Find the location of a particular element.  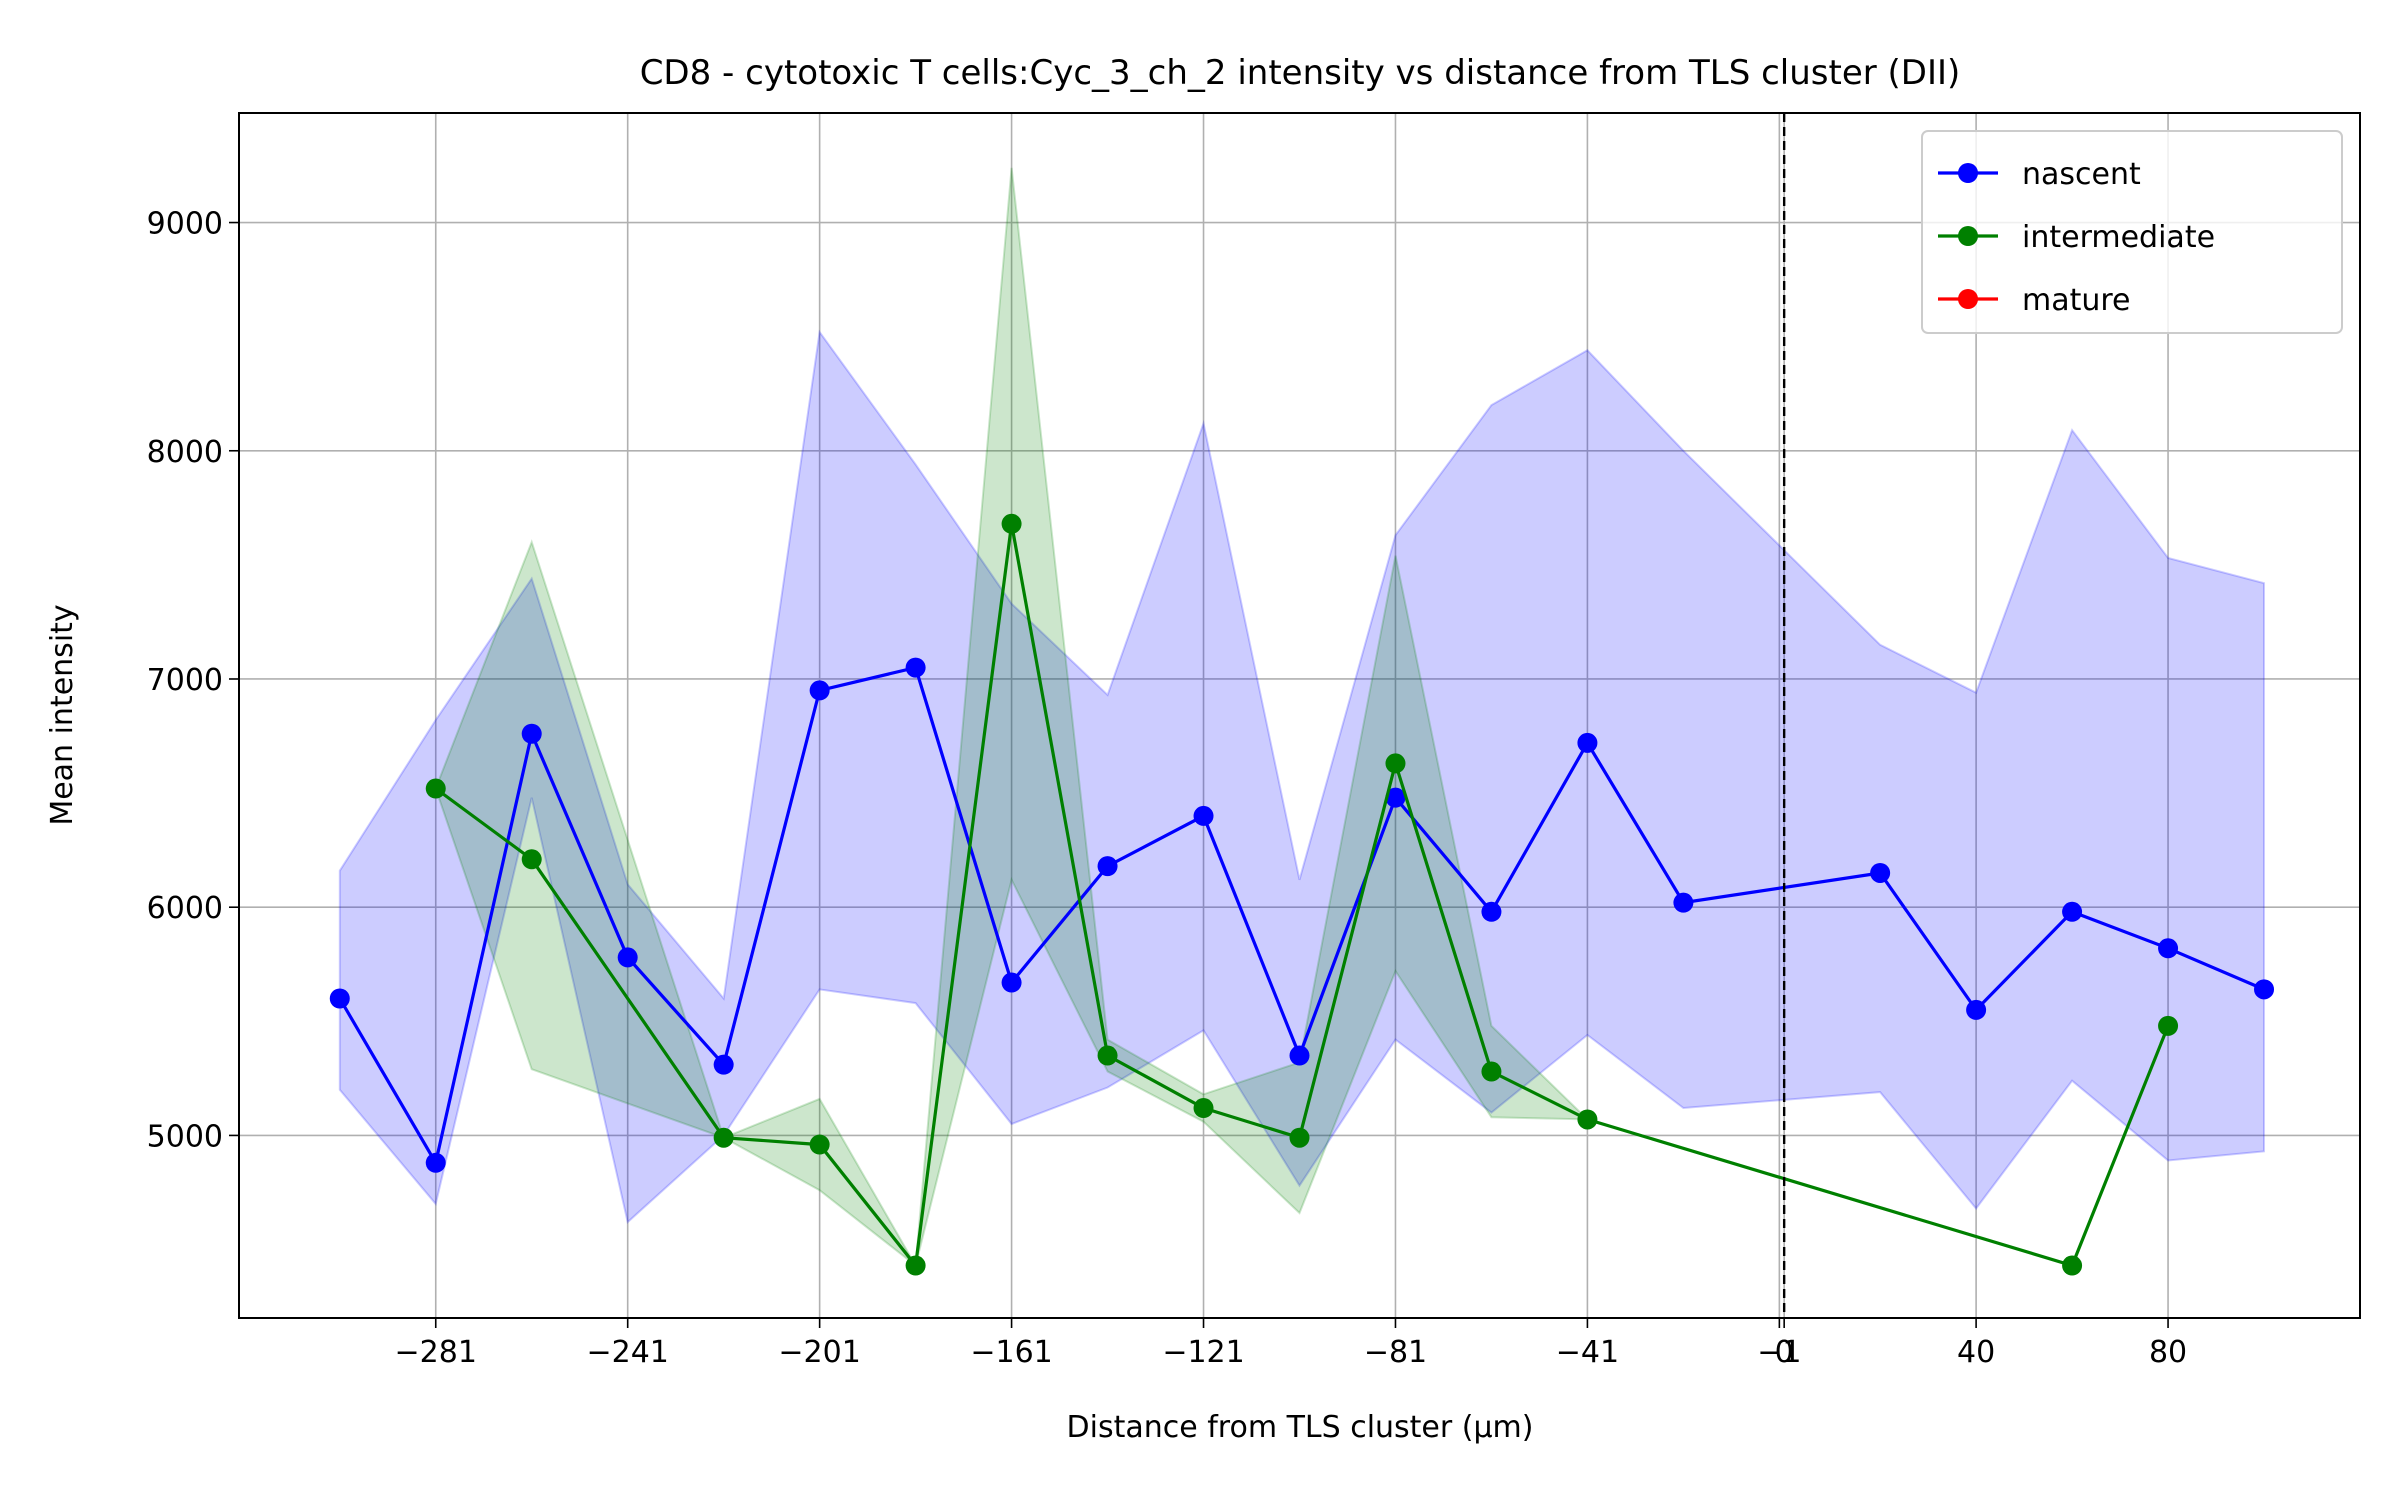

x-tick-label: −81 is located at coordinates (1395, 1352).